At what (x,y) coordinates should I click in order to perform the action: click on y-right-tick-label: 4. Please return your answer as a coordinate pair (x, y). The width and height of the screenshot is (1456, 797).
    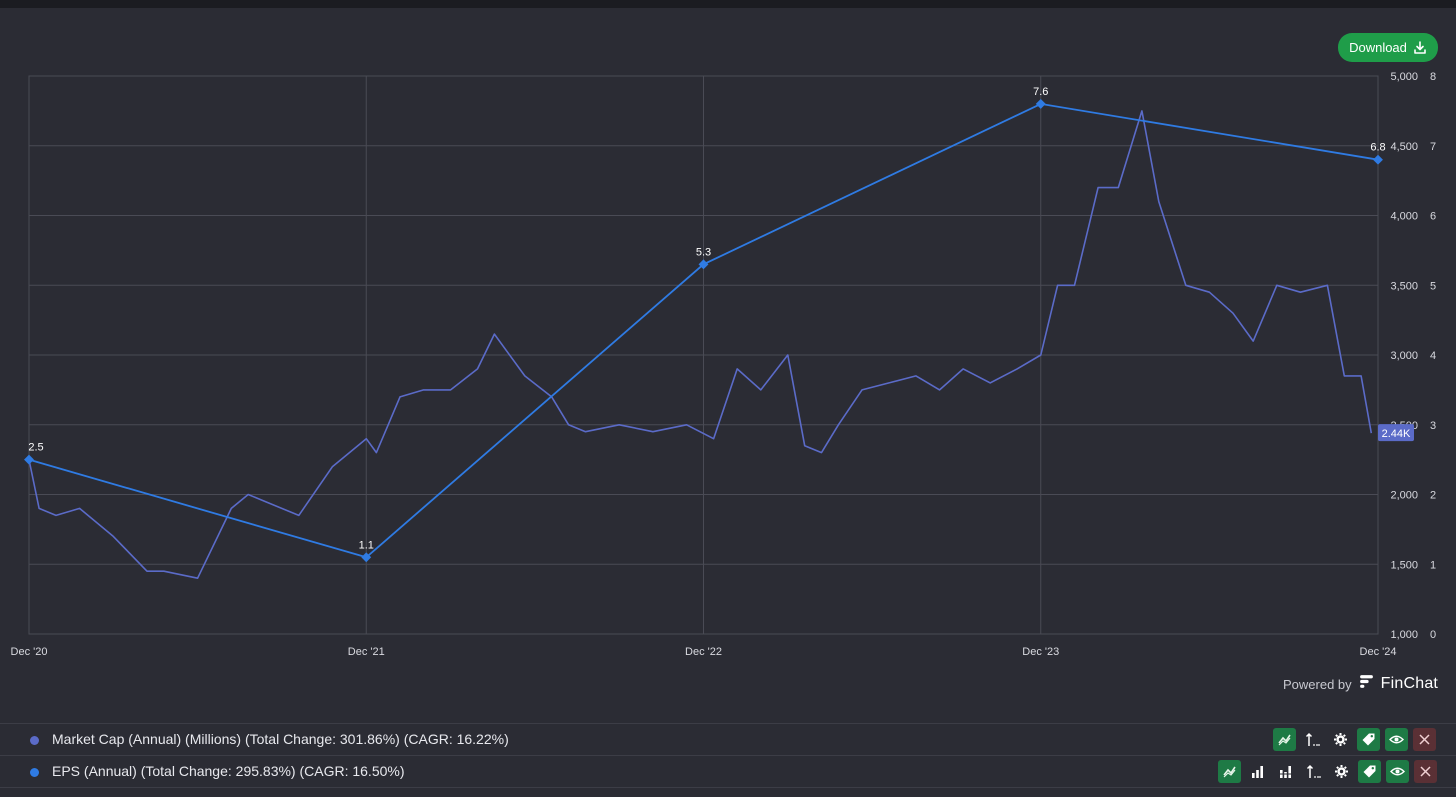
    Looking at the image, I should click on (1433, 356).